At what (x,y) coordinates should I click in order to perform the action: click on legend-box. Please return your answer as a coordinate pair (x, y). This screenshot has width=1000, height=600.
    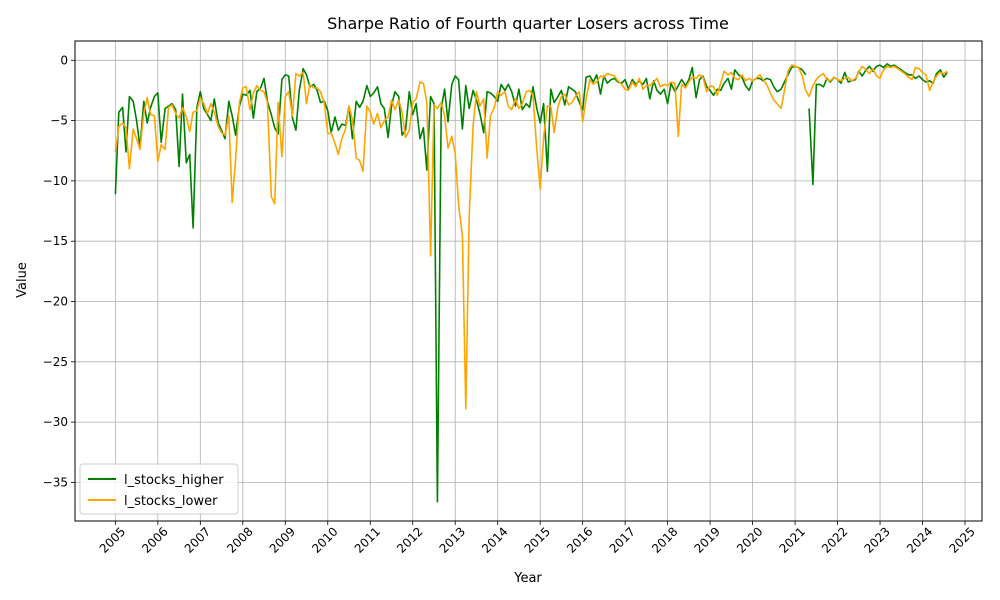
    Looking at the image, I should click on (159, 489).